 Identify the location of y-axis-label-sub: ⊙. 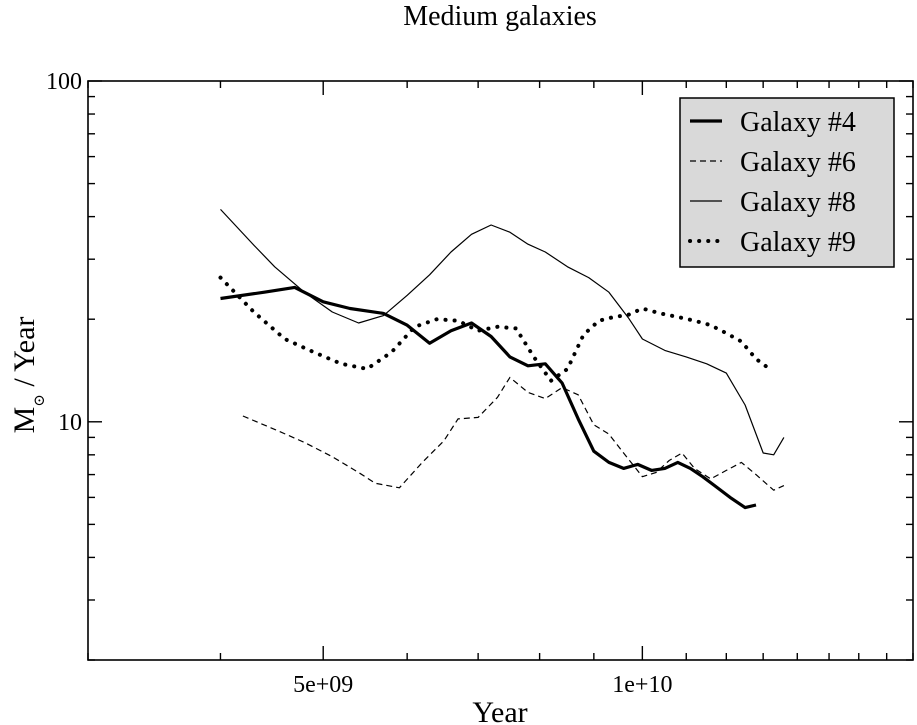
(40, 400).